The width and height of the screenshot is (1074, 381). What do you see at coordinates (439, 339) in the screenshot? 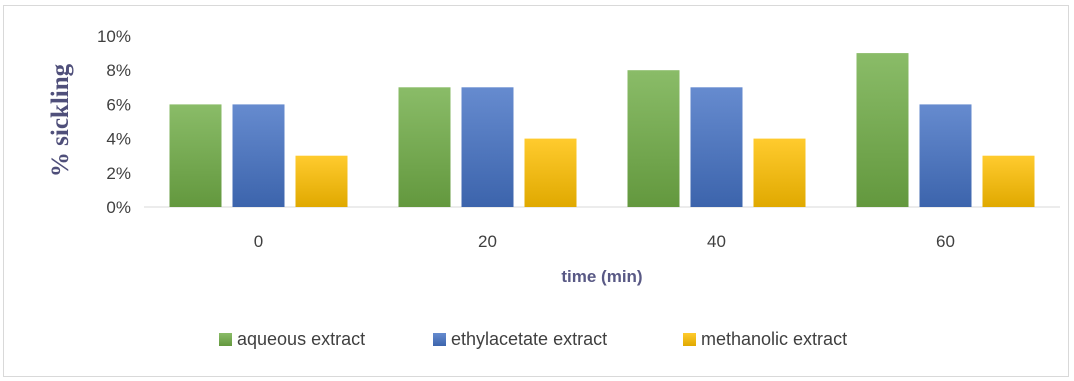
I see `legend-swatch-ethylacetate-extract` at bounding box center [439, 339].